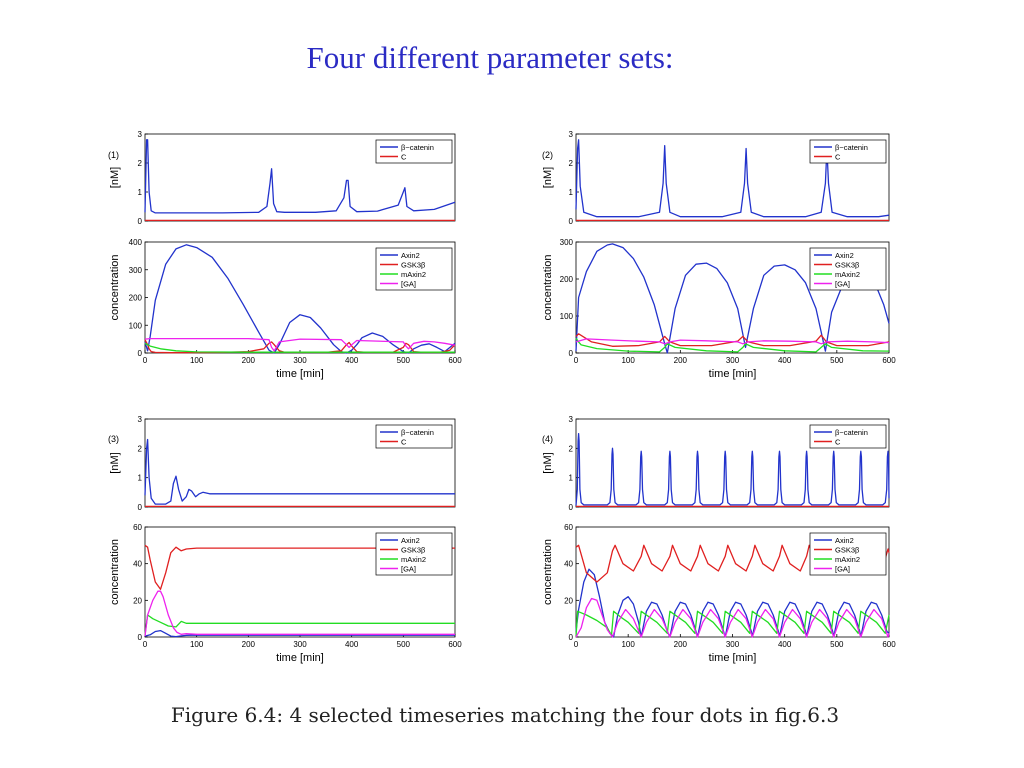 The height and width of the screenshot is (768, 1024). I want to click on panel-label: (1), so click(113, 155).